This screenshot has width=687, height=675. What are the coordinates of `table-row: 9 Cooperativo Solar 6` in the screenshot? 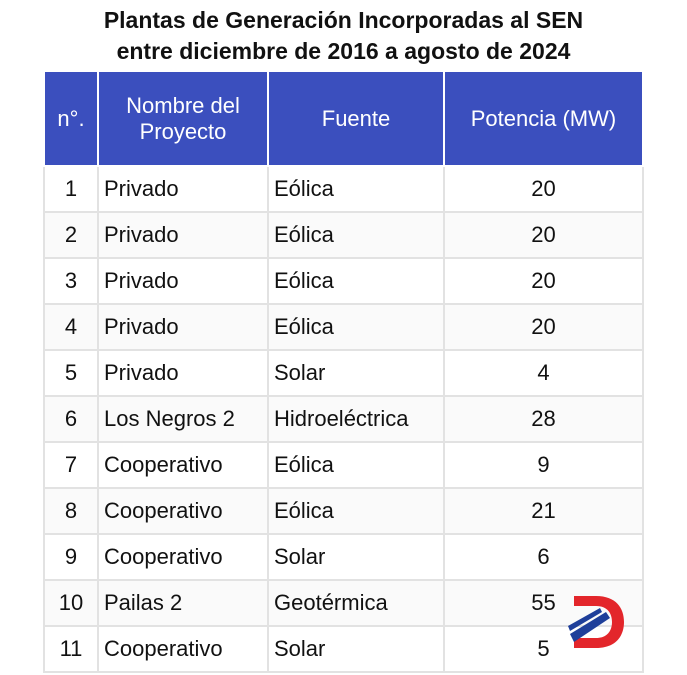 It's located at (343, 557).